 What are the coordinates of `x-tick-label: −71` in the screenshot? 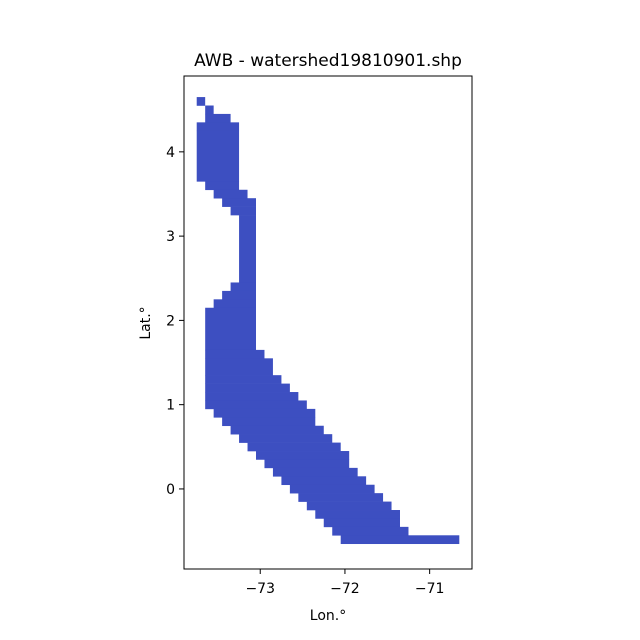 It's located at (430, 589).